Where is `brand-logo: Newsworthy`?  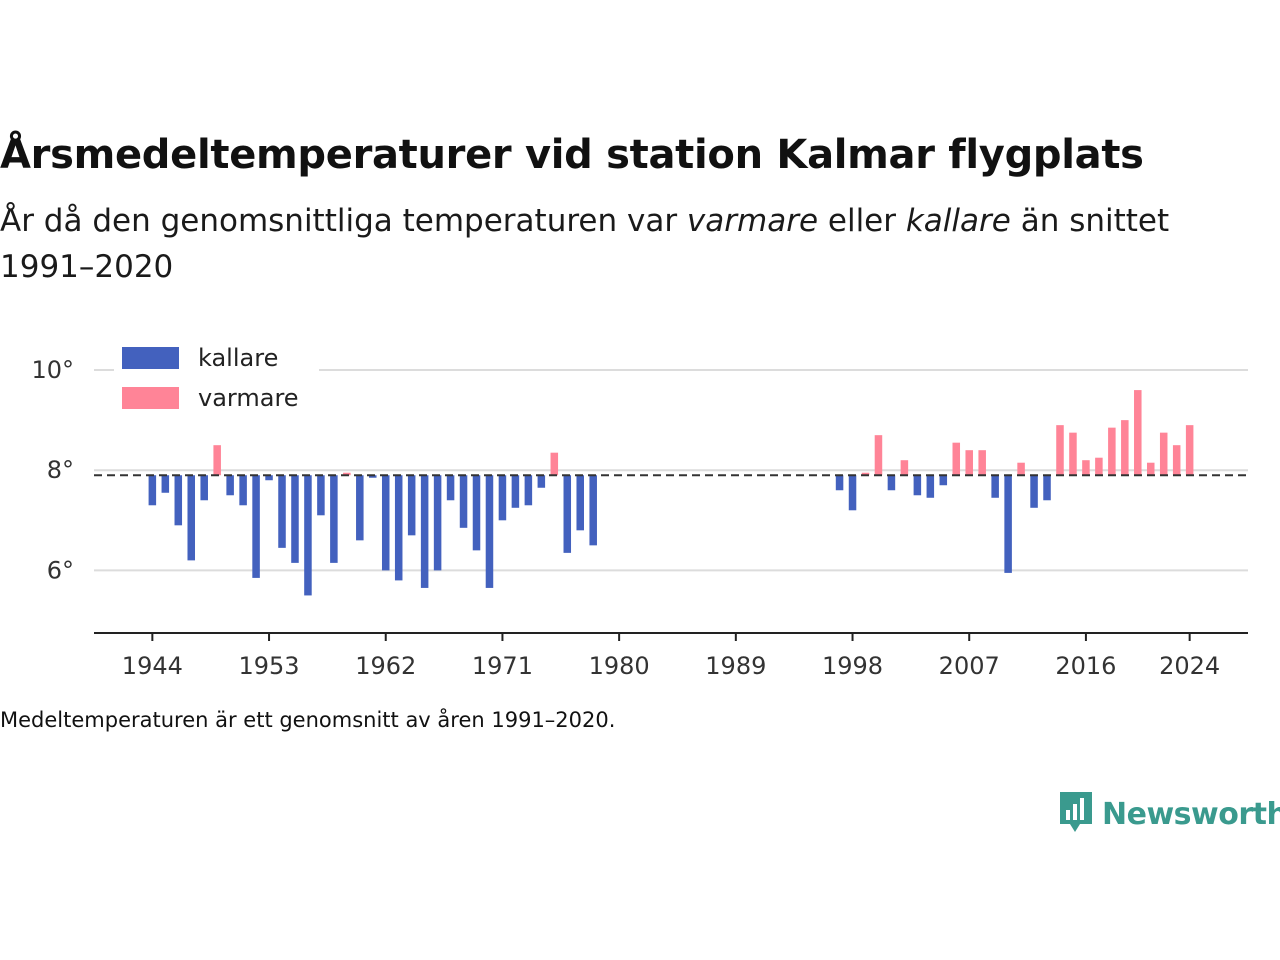 brand-logo: Newsworthy is located at coordinates (1169, 814).